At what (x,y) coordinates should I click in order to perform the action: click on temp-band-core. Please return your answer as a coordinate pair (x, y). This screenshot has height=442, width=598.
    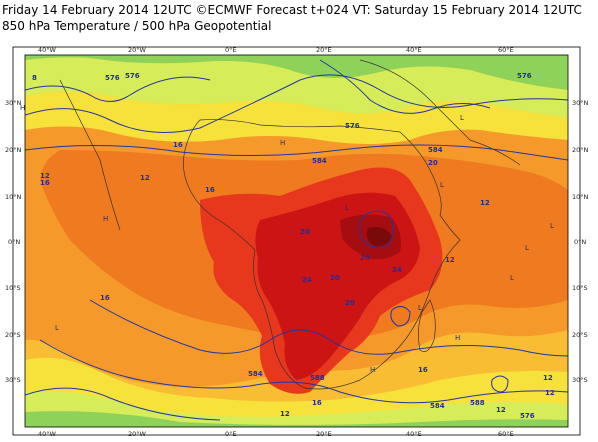
    Looking at the image, I should click on (379, 237).